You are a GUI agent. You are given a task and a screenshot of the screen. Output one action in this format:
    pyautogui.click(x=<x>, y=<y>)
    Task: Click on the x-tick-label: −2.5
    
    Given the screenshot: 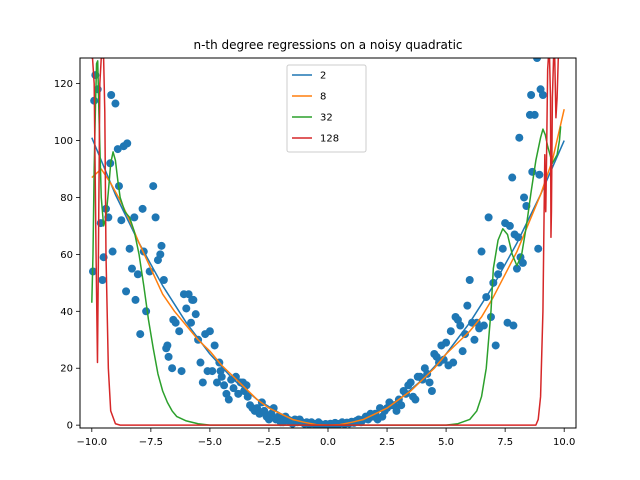 What is the action you would take?
    pyautogui.click(x=269, y=442)
    